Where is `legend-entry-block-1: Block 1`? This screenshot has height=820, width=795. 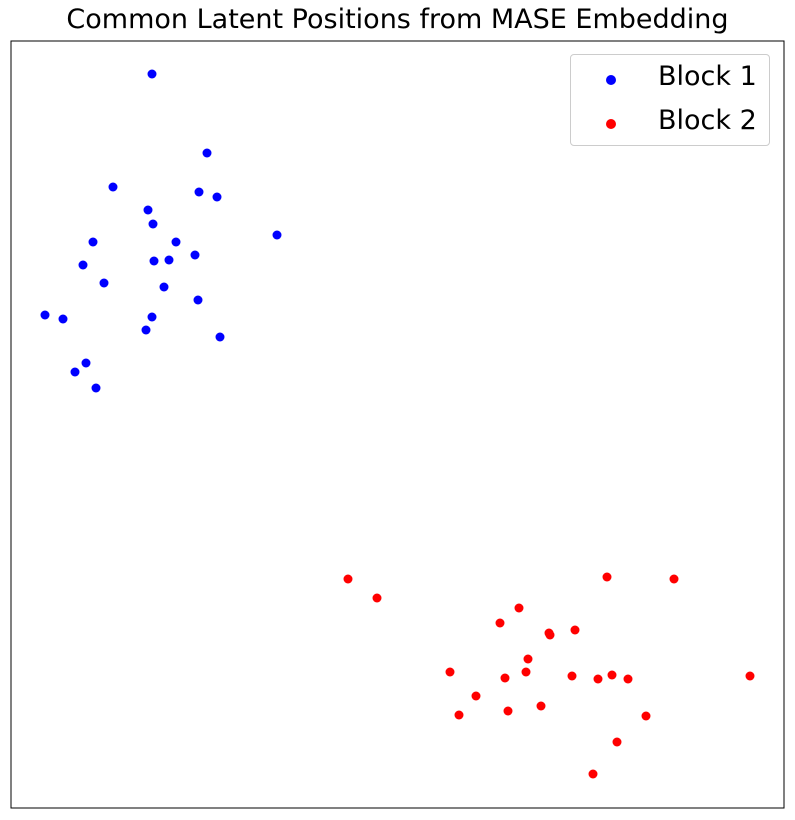
legend-entry-block-1: Block 1 is located at coordinates (671, 79).